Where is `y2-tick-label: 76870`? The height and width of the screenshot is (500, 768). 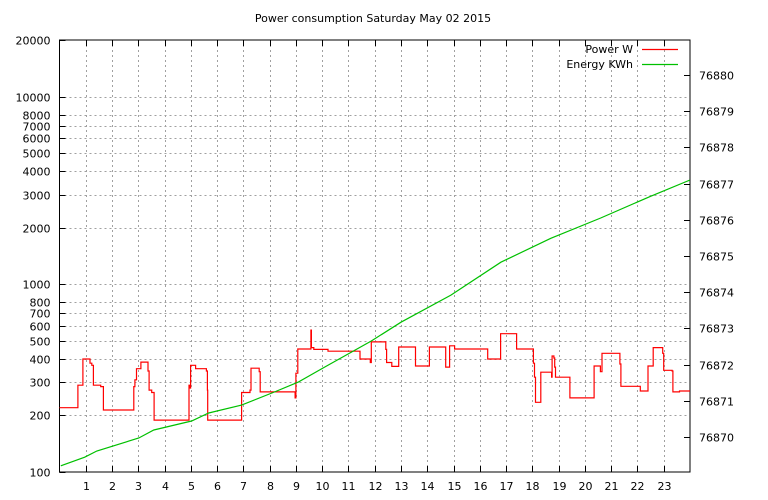 y2-tick-label: 76870 is located at coordinates (716, 438).